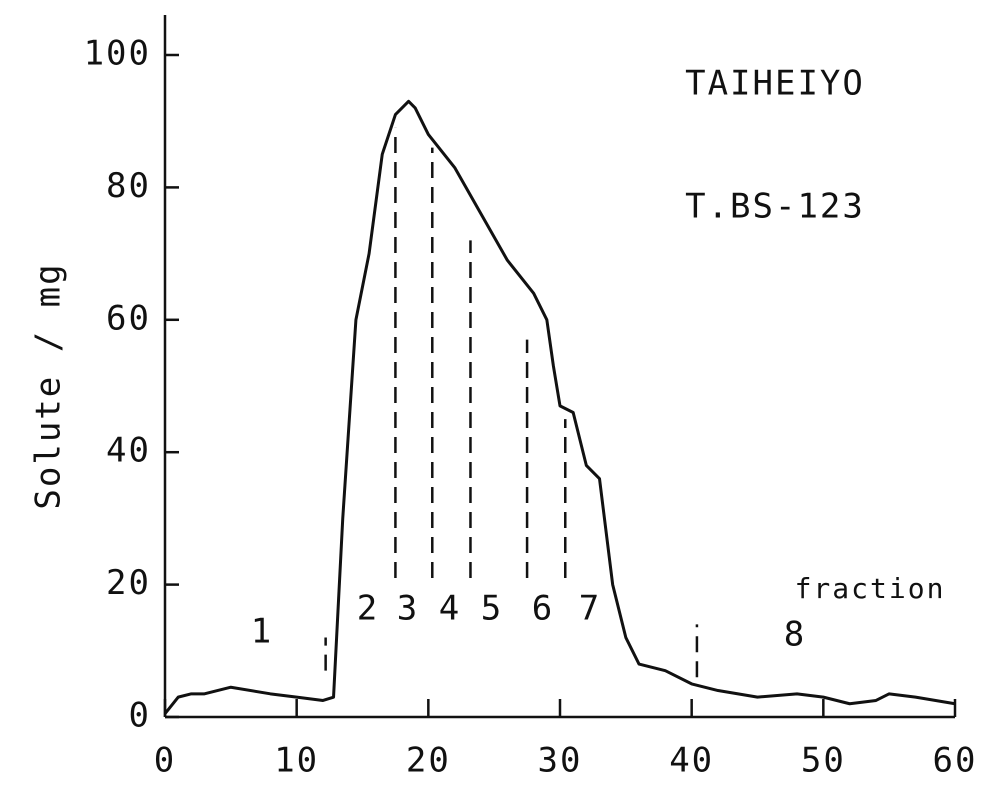 This screenshot has height=788, width=985. Describe the element at coordinates (492, 609) in the screenshot. I see `fraction-label: 5` at that location.